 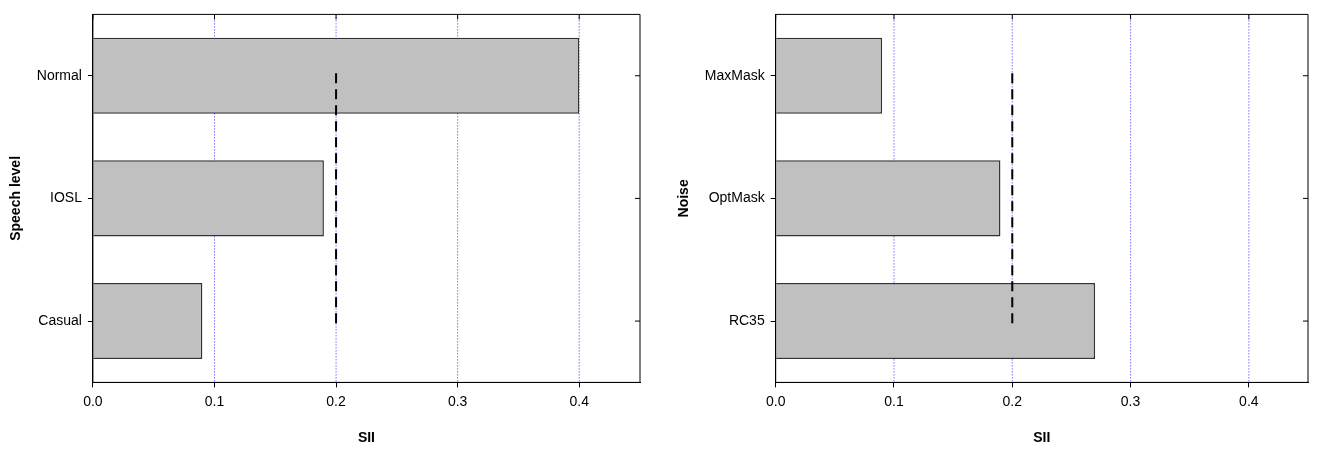 I want to click on y-axis-title: Speech level, so click(x=15, y=198).